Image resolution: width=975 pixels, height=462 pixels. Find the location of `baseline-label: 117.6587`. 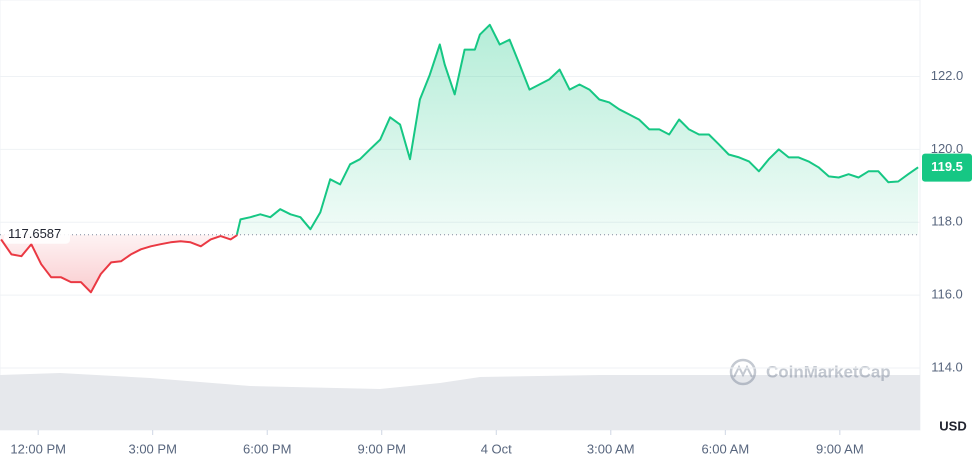

baseline-label: 117.6587 is located at coordinates (34, 233).